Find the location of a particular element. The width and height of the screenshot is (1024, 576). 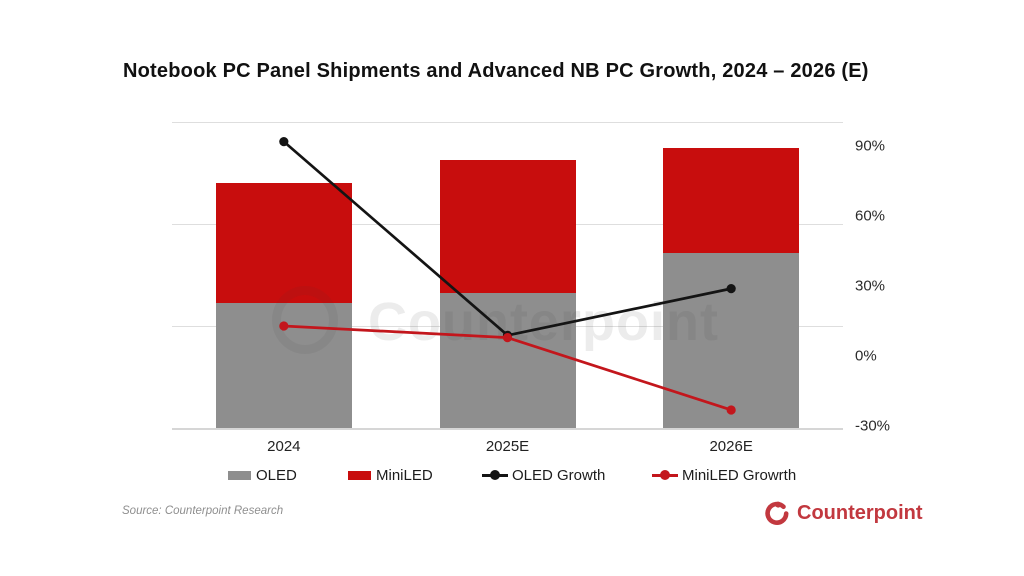

legend-item-miniled-growrth: MiniLED Growrth is located at coordinates (724, 475).